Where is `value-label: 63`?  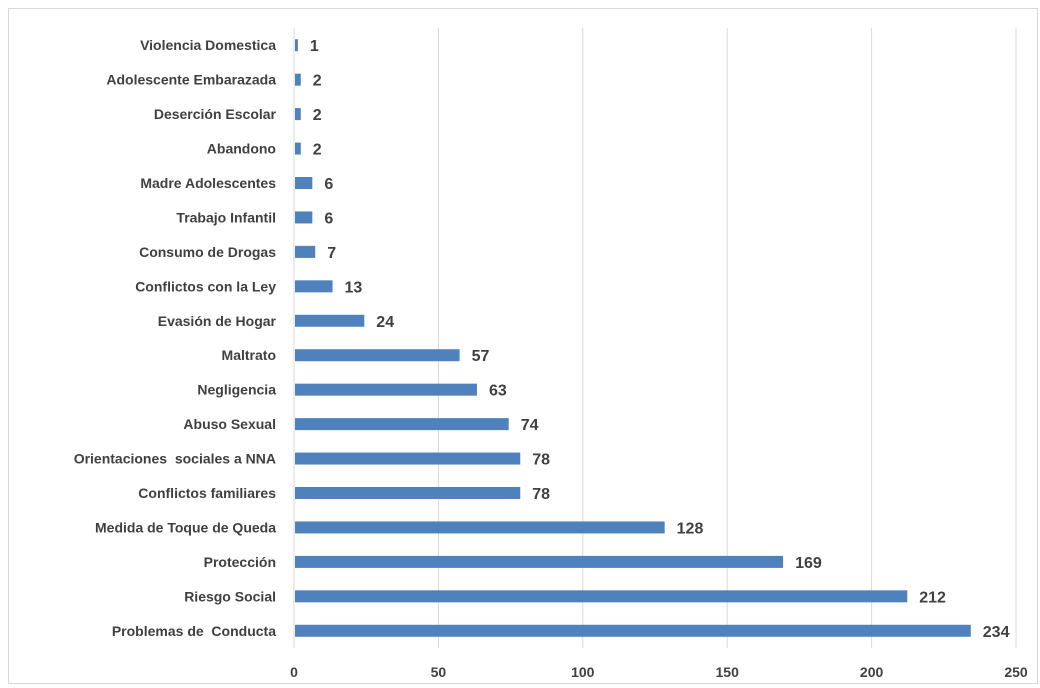
value-label: 63 is located at coordinates (498, 391).